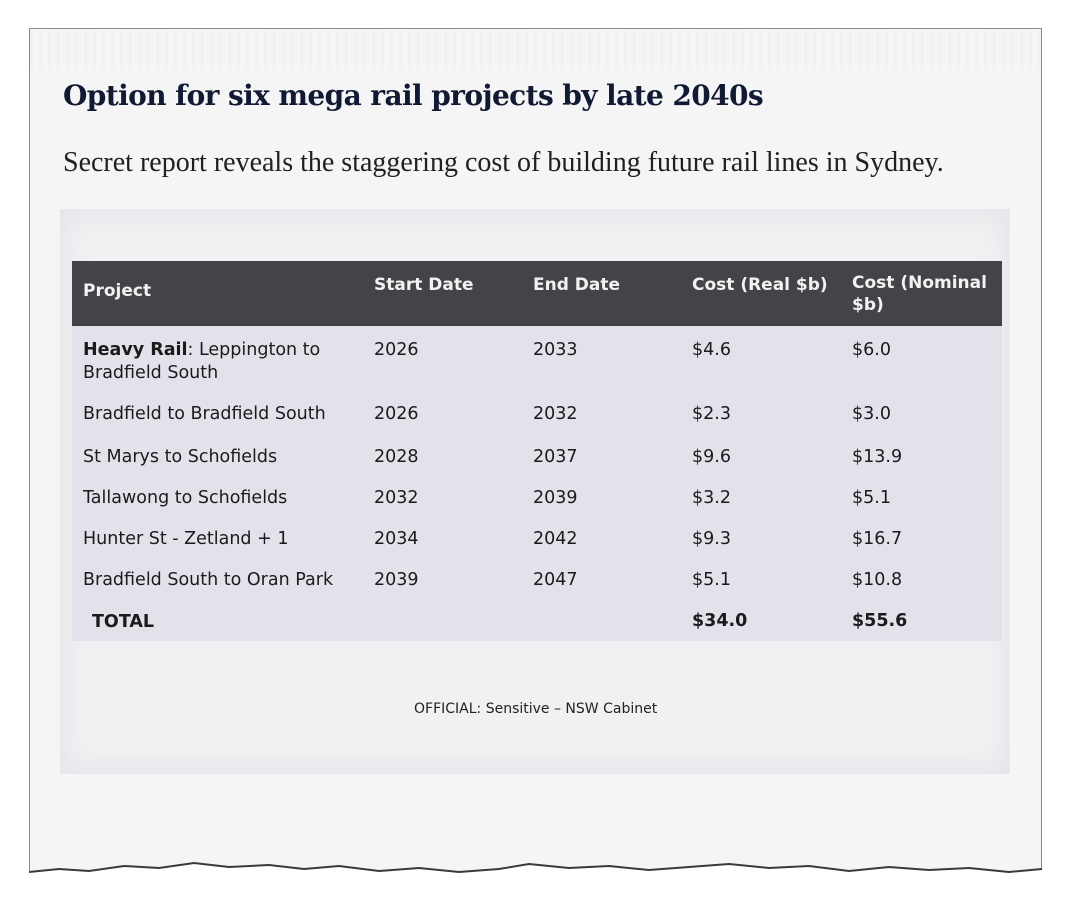 This screenshot has width=1086, height=922. Describe the element at coordinates (396, 457) in the screenshot. I see `table-cell-start: 2028` at that location.